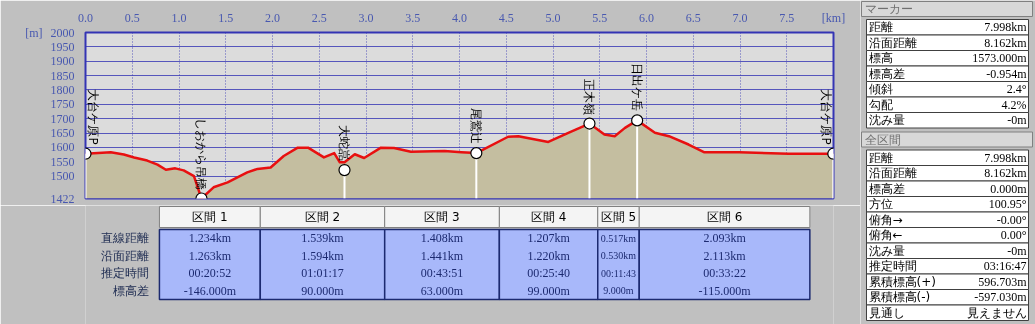  Describe the element at coordinates (740, 17) in the screenshot. I see `x-tick-label: 7.0` at that location.